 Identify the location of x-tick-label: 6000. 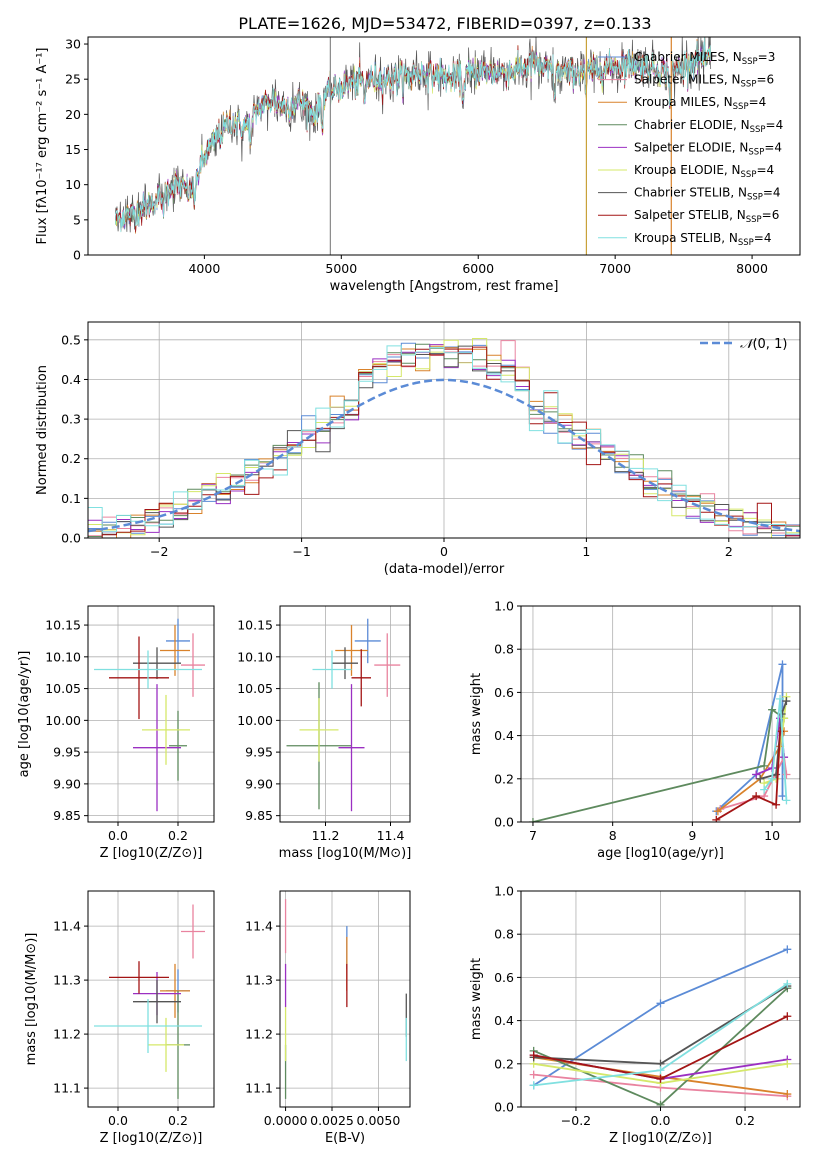
(478, 268).